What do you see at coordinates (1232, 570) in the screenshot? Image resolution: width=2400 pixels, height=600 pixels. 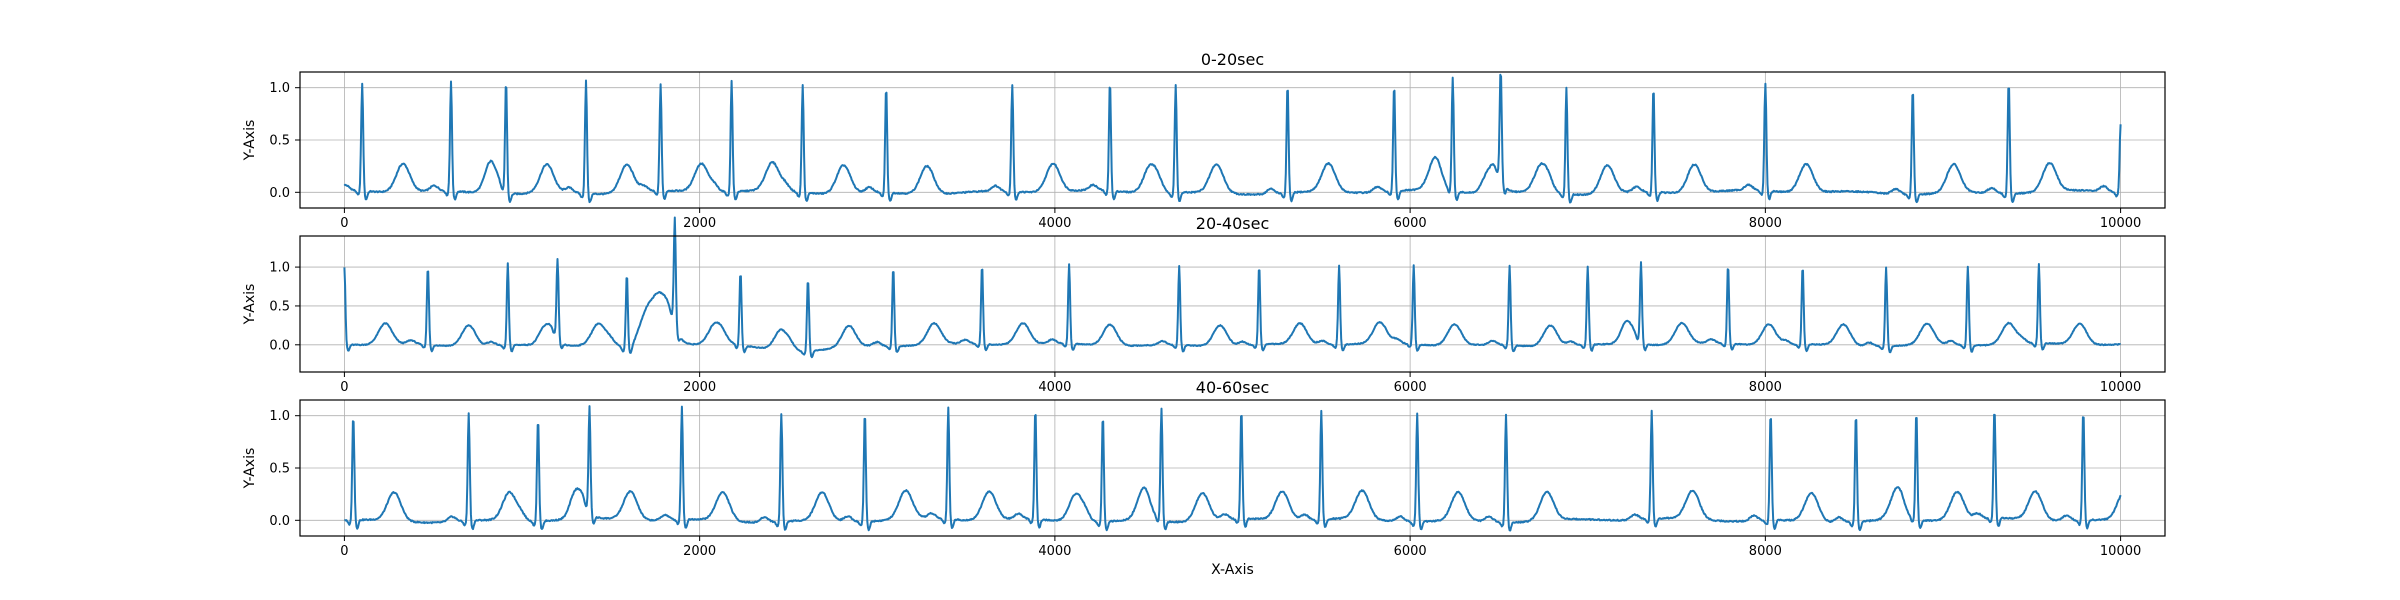 I see `x-axis-label: X-Axis` at bounding box center [1232, 570].